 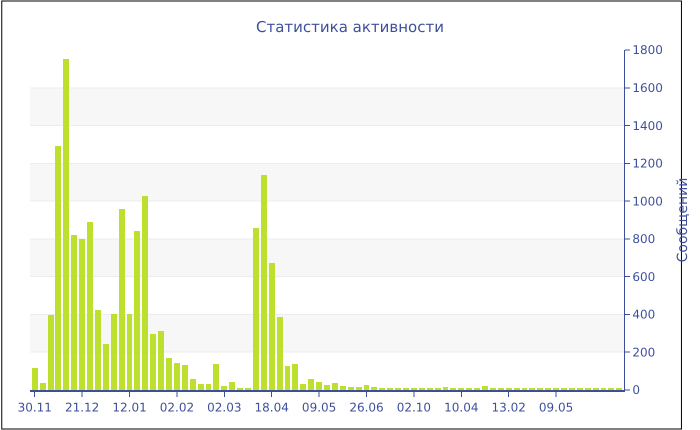 I want to click on y-tick-label: 400, so click(x=644, y=315).